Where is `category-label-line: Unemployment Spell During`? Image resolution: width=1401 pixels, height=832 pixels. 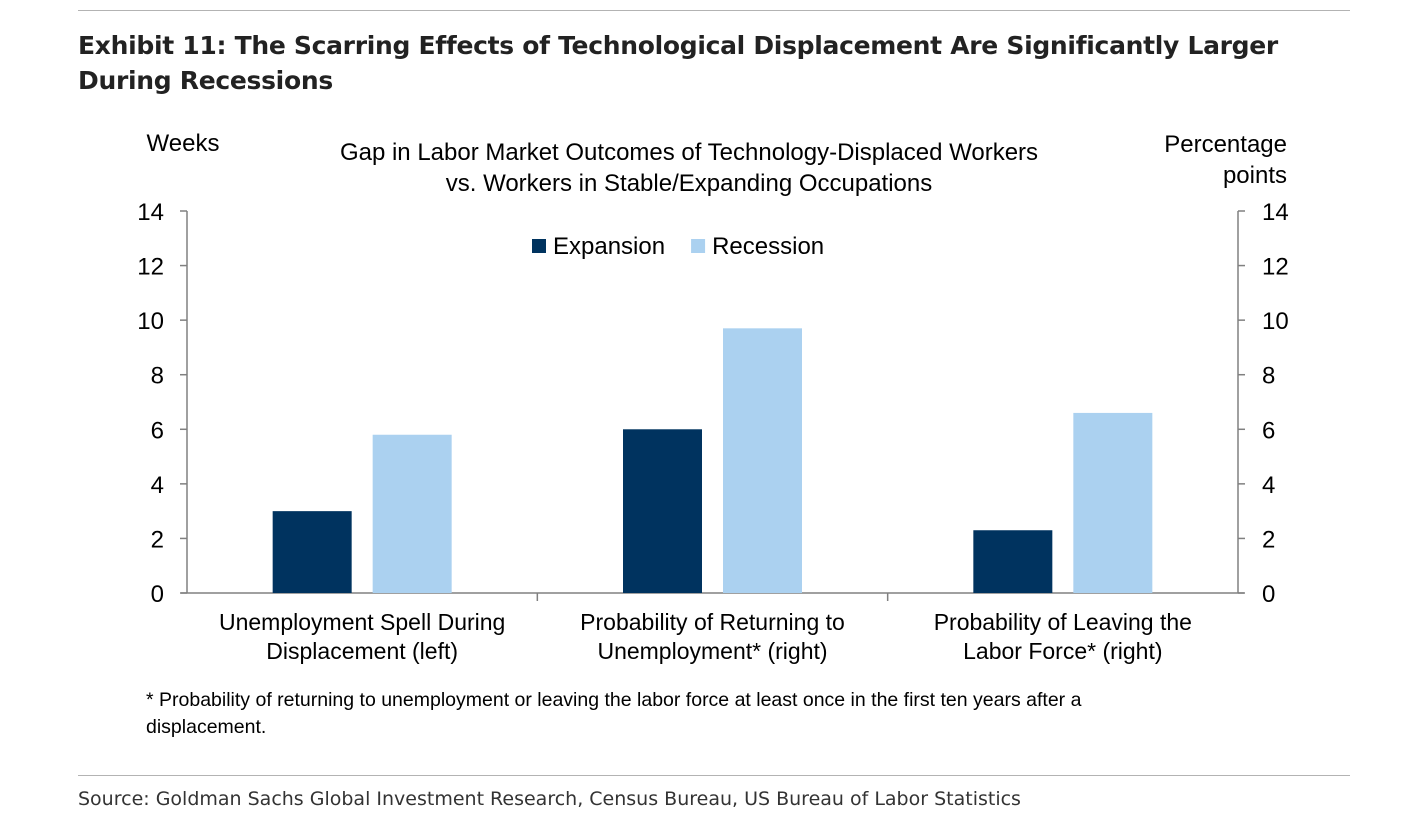 category-label-line: Unemployment Spell During is located at coordinates (362, 622).